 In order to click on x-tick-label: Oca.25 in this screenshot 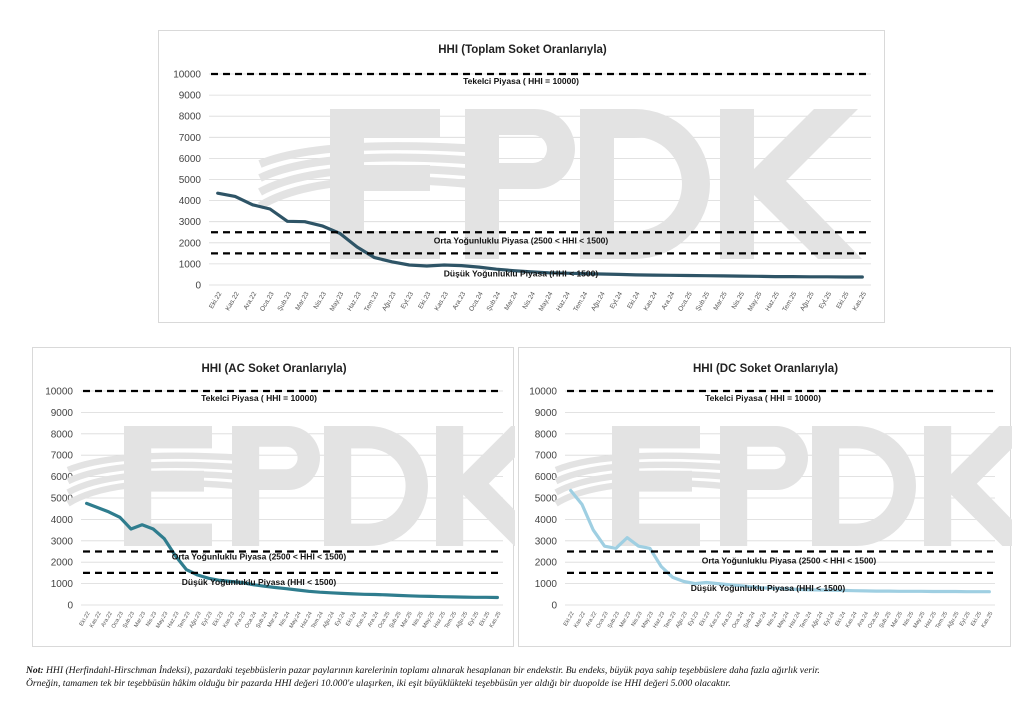, I will do `click(685, 302)`.